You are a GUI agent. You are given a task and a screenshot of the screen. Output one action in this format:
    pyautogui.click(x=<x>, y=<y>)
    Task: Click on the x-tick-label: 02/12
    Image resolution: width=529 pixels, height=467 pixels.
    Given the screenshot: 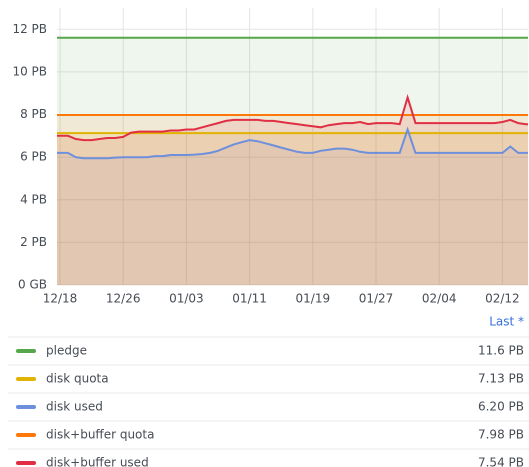 What is the action you would take?
    pyautogui.click(x=502, y=299)
    